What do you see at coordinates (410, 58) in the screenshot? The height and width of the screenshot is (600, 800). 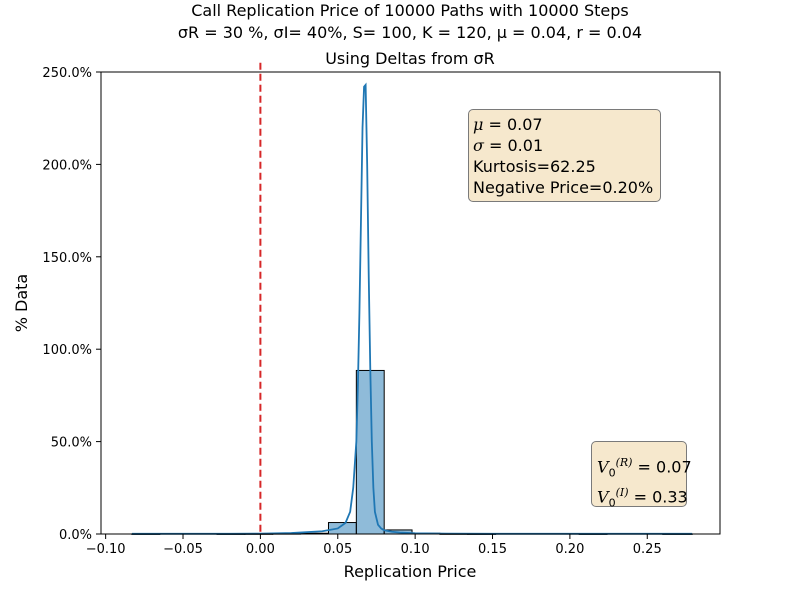 I see `chart-title-line3: Using Deltas from σR` at bounding box center [410, 58].